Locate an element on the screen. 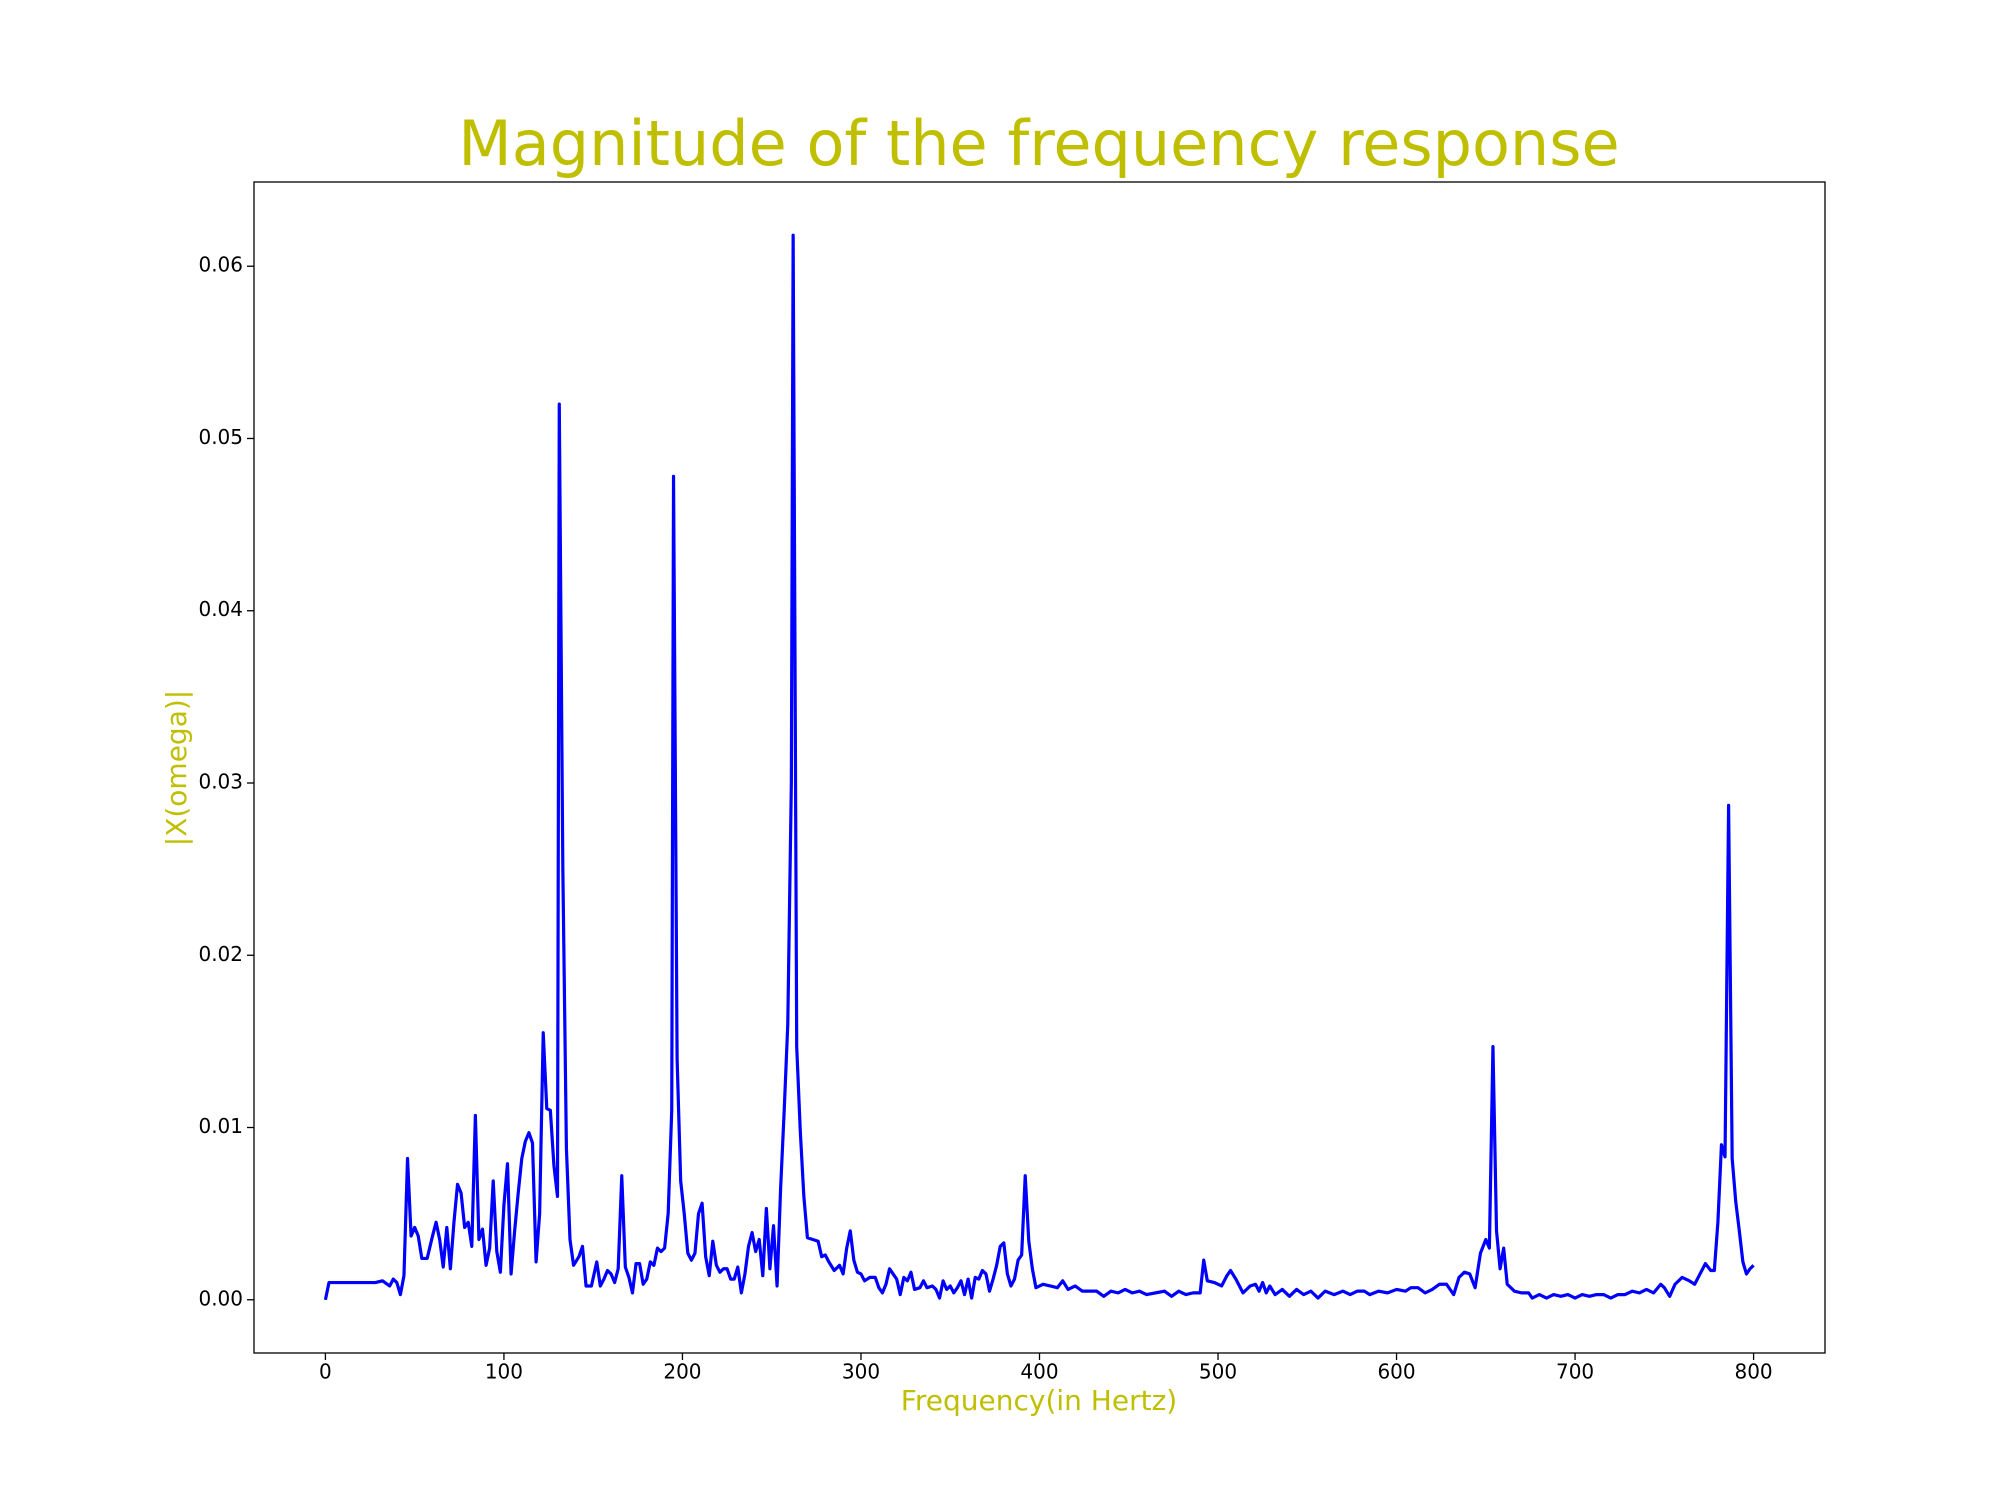 This screenshot has height=1500, width=2000. chart-title: Magnitude of the frequency response is located at coordinates (1038, 143).